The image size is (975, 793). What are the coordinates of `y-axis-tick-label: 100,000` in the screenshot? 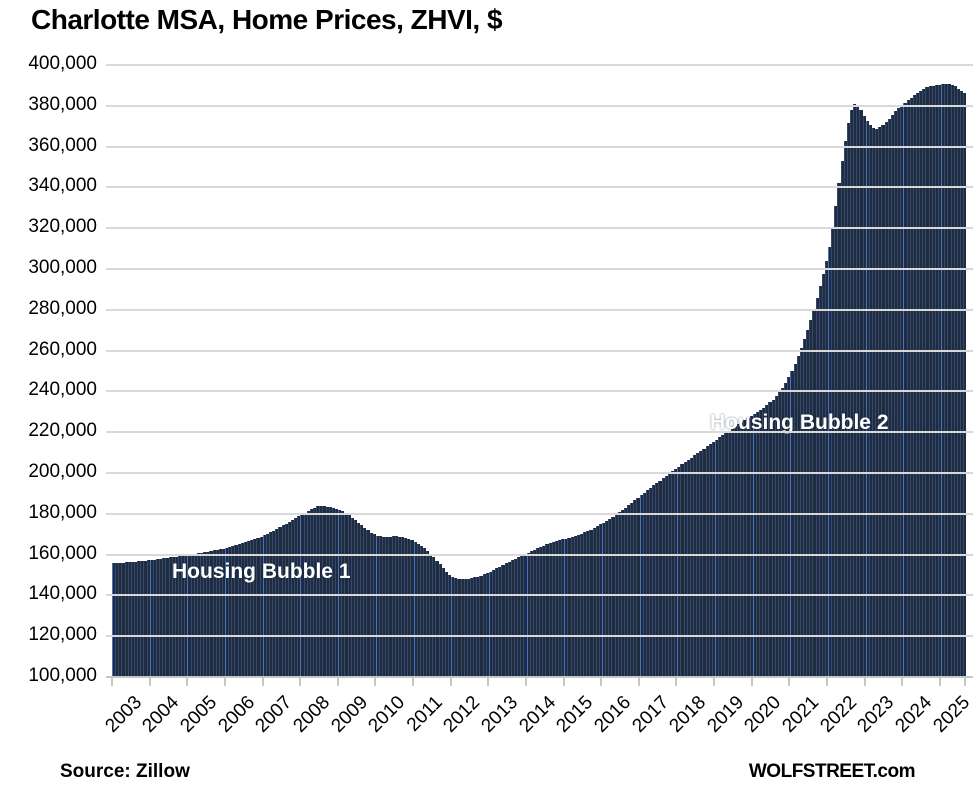 It's located at (62, 675).